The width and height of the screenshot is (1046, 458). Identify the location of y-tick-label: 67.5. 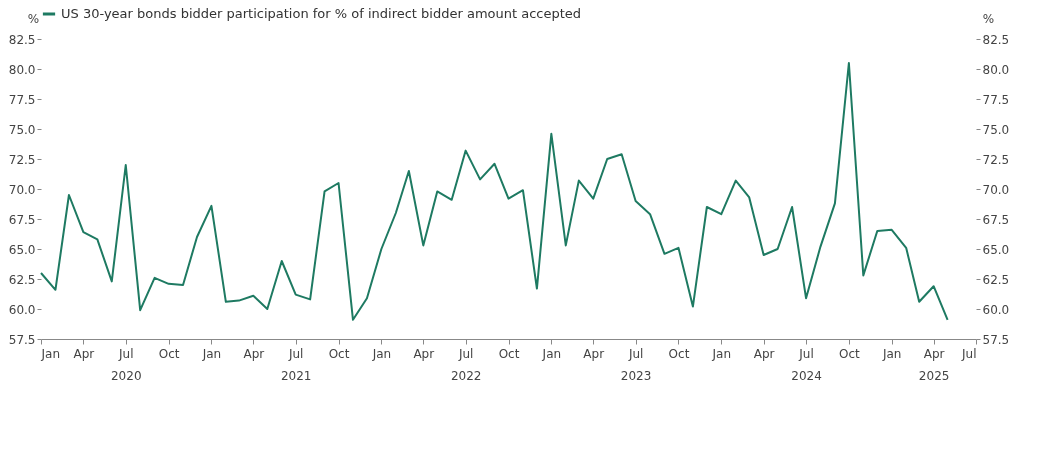
(22, 219).